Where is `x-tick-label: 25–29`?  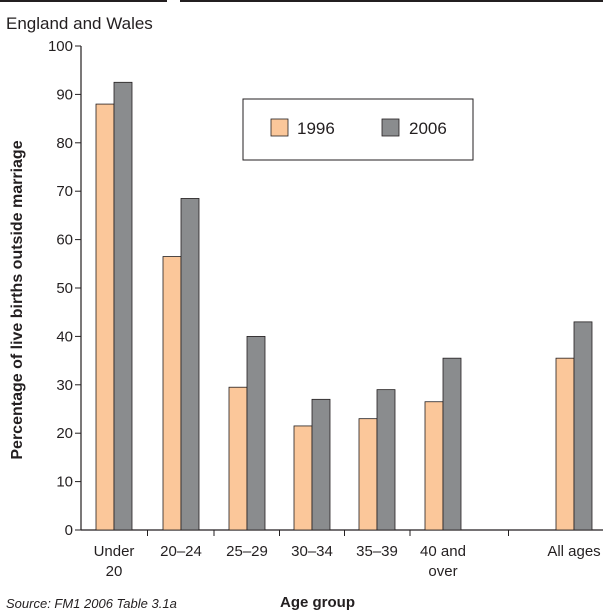
x-tick-label: 25–29 is located at coordinates (247, 551).